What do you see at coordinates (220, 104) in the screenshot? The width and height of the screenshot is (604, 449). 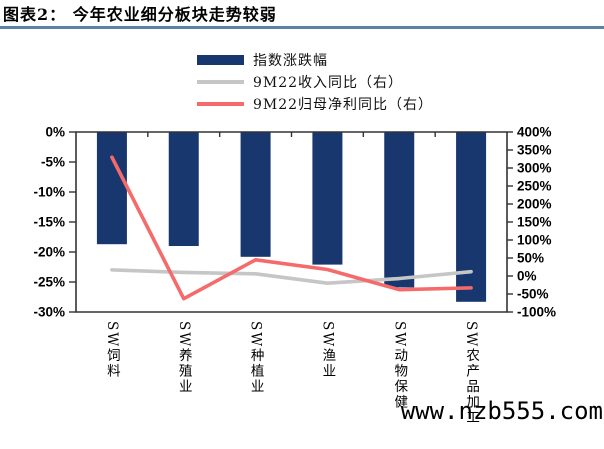 I see `legend-red-line-swatch` at bounding box center [220, 104].